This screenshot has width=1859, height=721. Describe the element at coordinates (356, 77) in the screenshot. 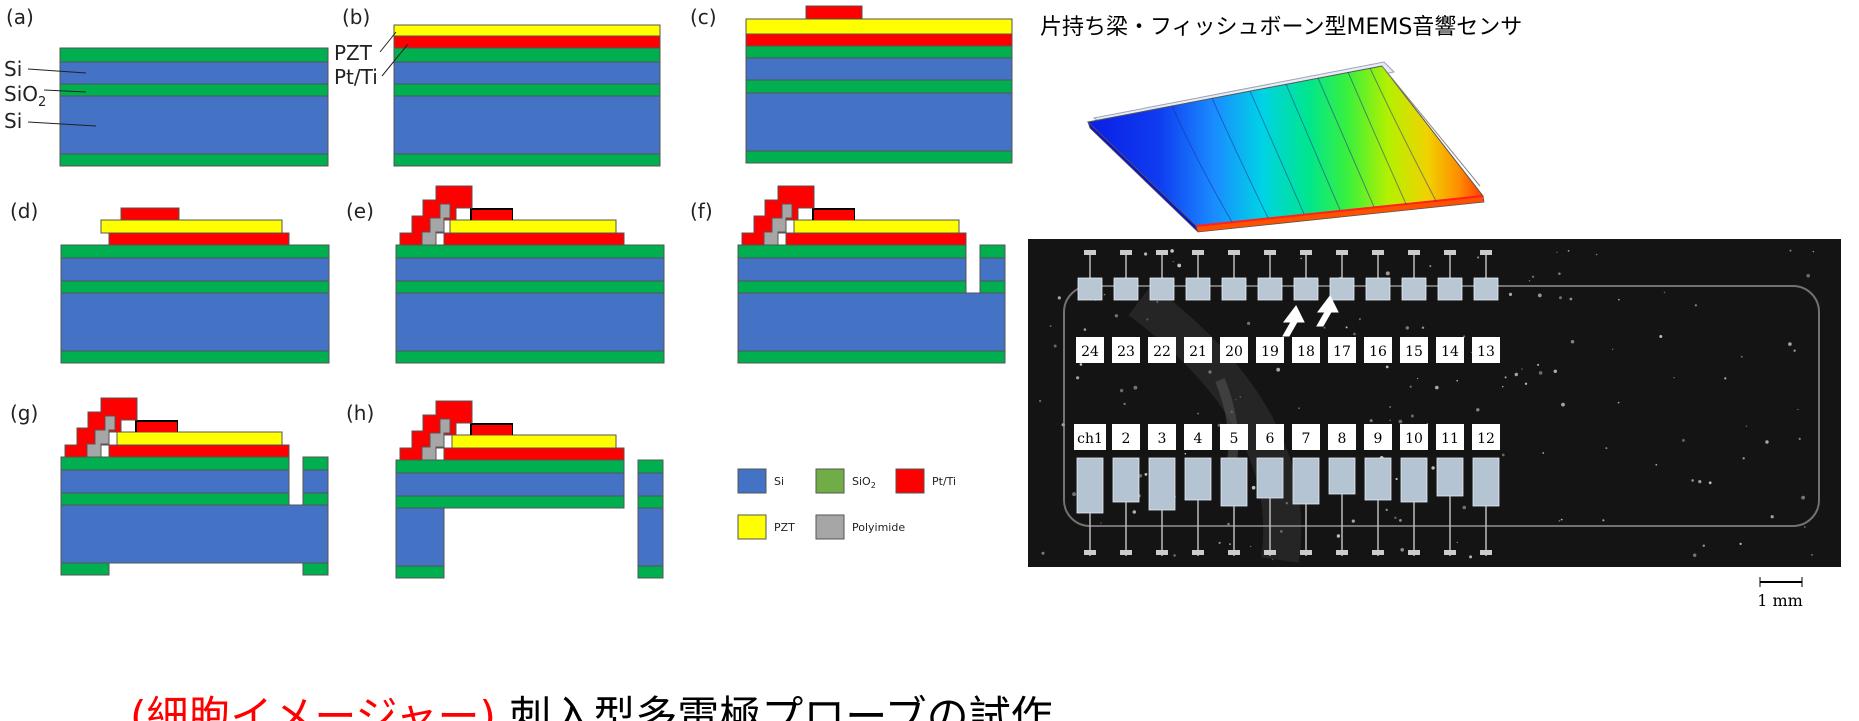

I see `callout-ptti: Pt/Ti` at that location.